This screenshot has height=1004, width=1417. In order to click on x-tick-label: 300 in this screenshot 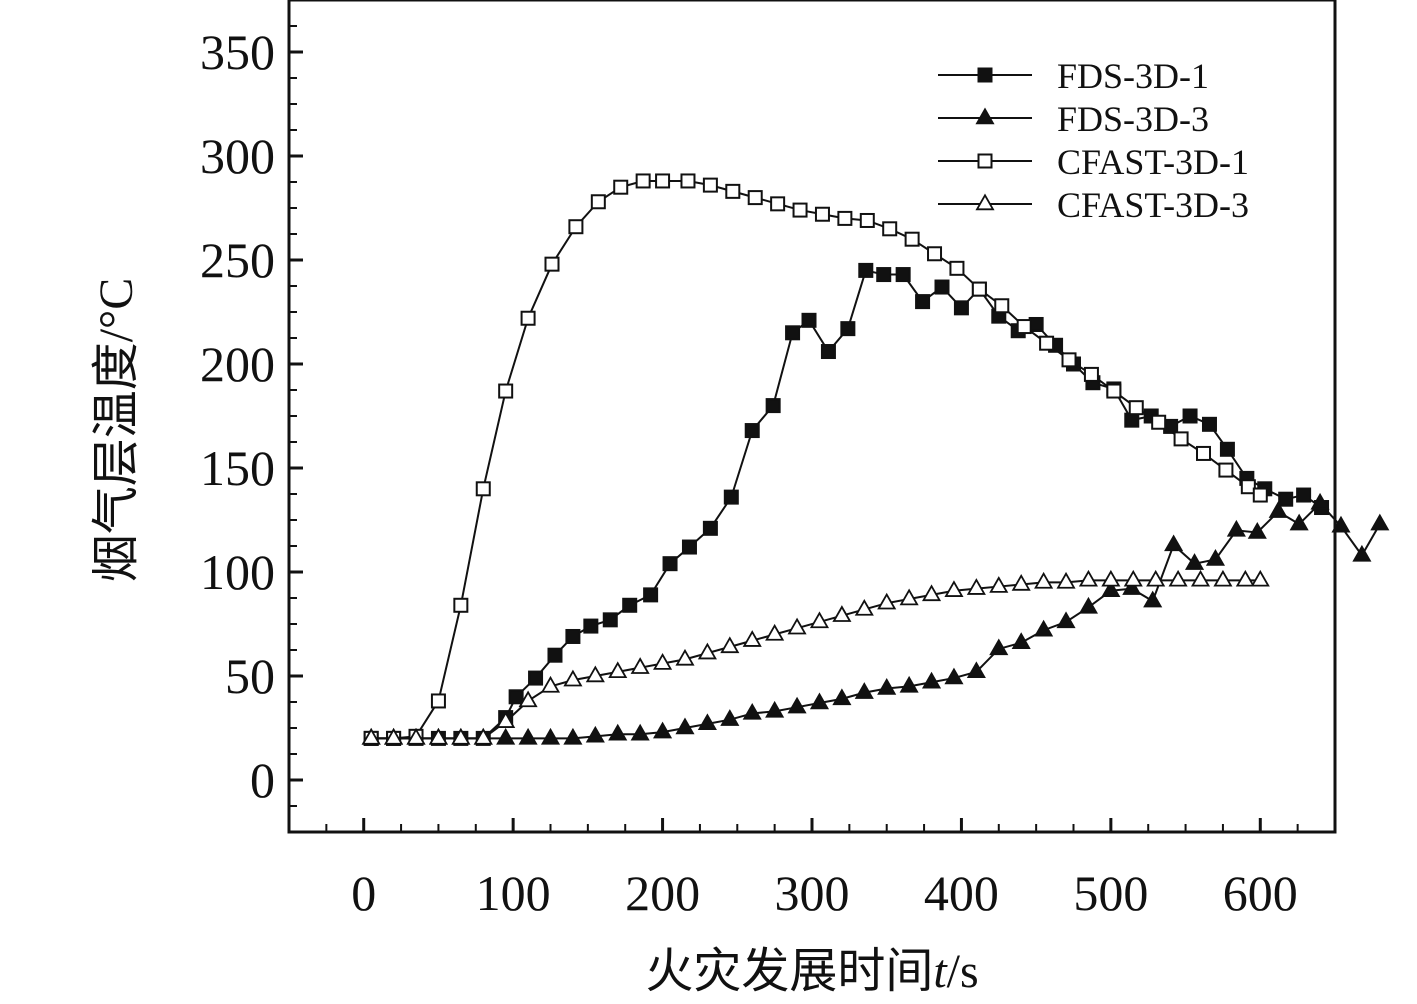, I will do `click(812, 893)`.